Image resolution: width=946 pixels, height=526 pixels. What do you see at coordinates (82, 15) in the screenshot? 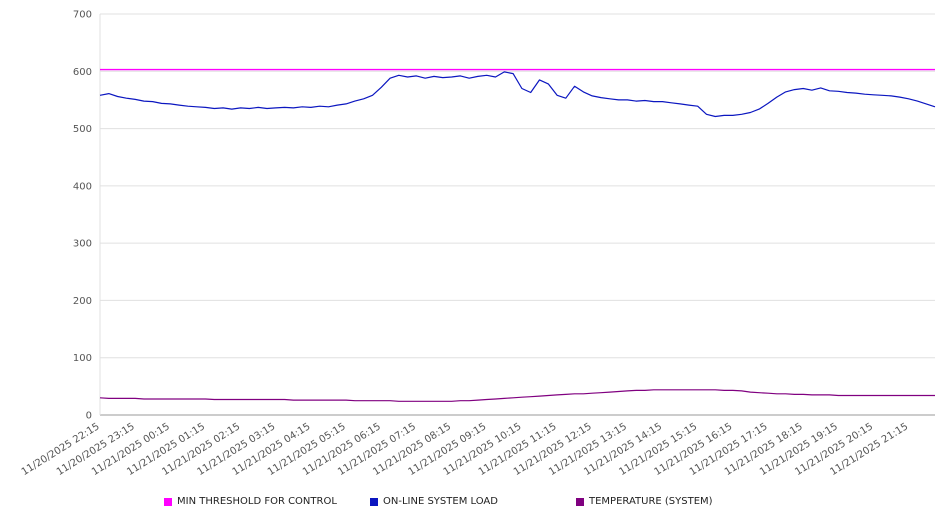
I see `y-tick-label: 700` at bounding box center [82, 15].